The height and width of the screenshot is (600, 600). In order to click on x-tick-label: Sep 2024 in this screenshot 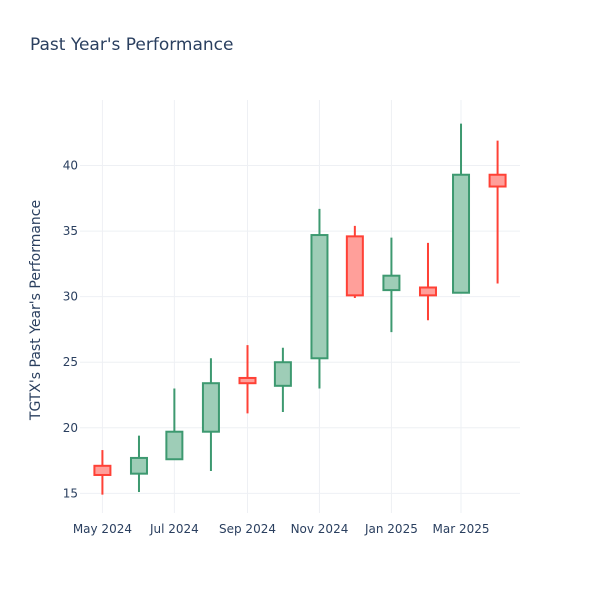, I will do `click(247, 529)`.